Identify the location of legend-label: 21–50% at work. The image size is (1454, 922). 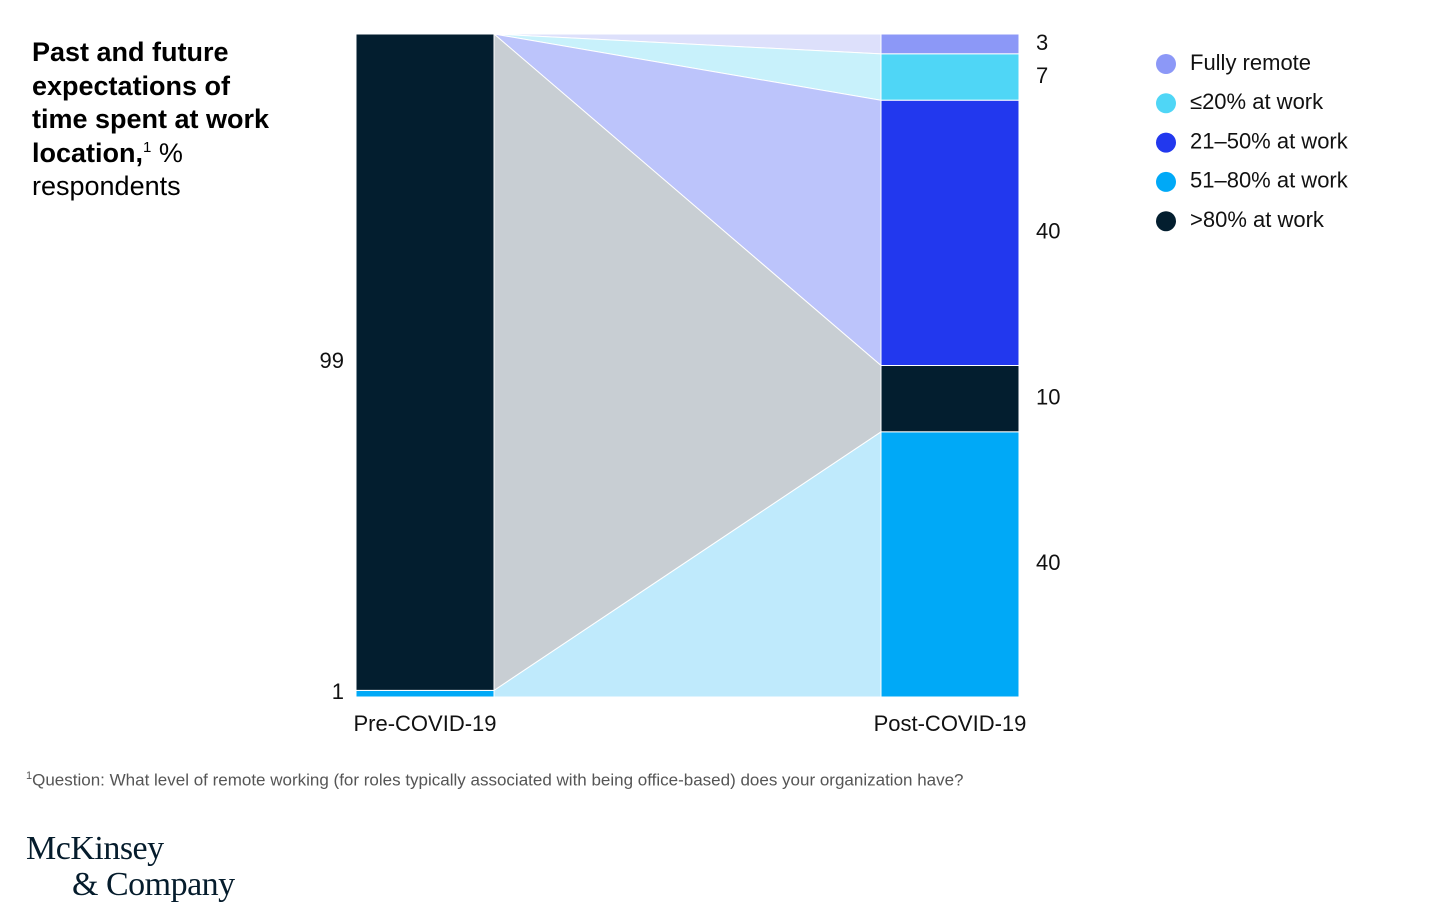
(1269, 140).